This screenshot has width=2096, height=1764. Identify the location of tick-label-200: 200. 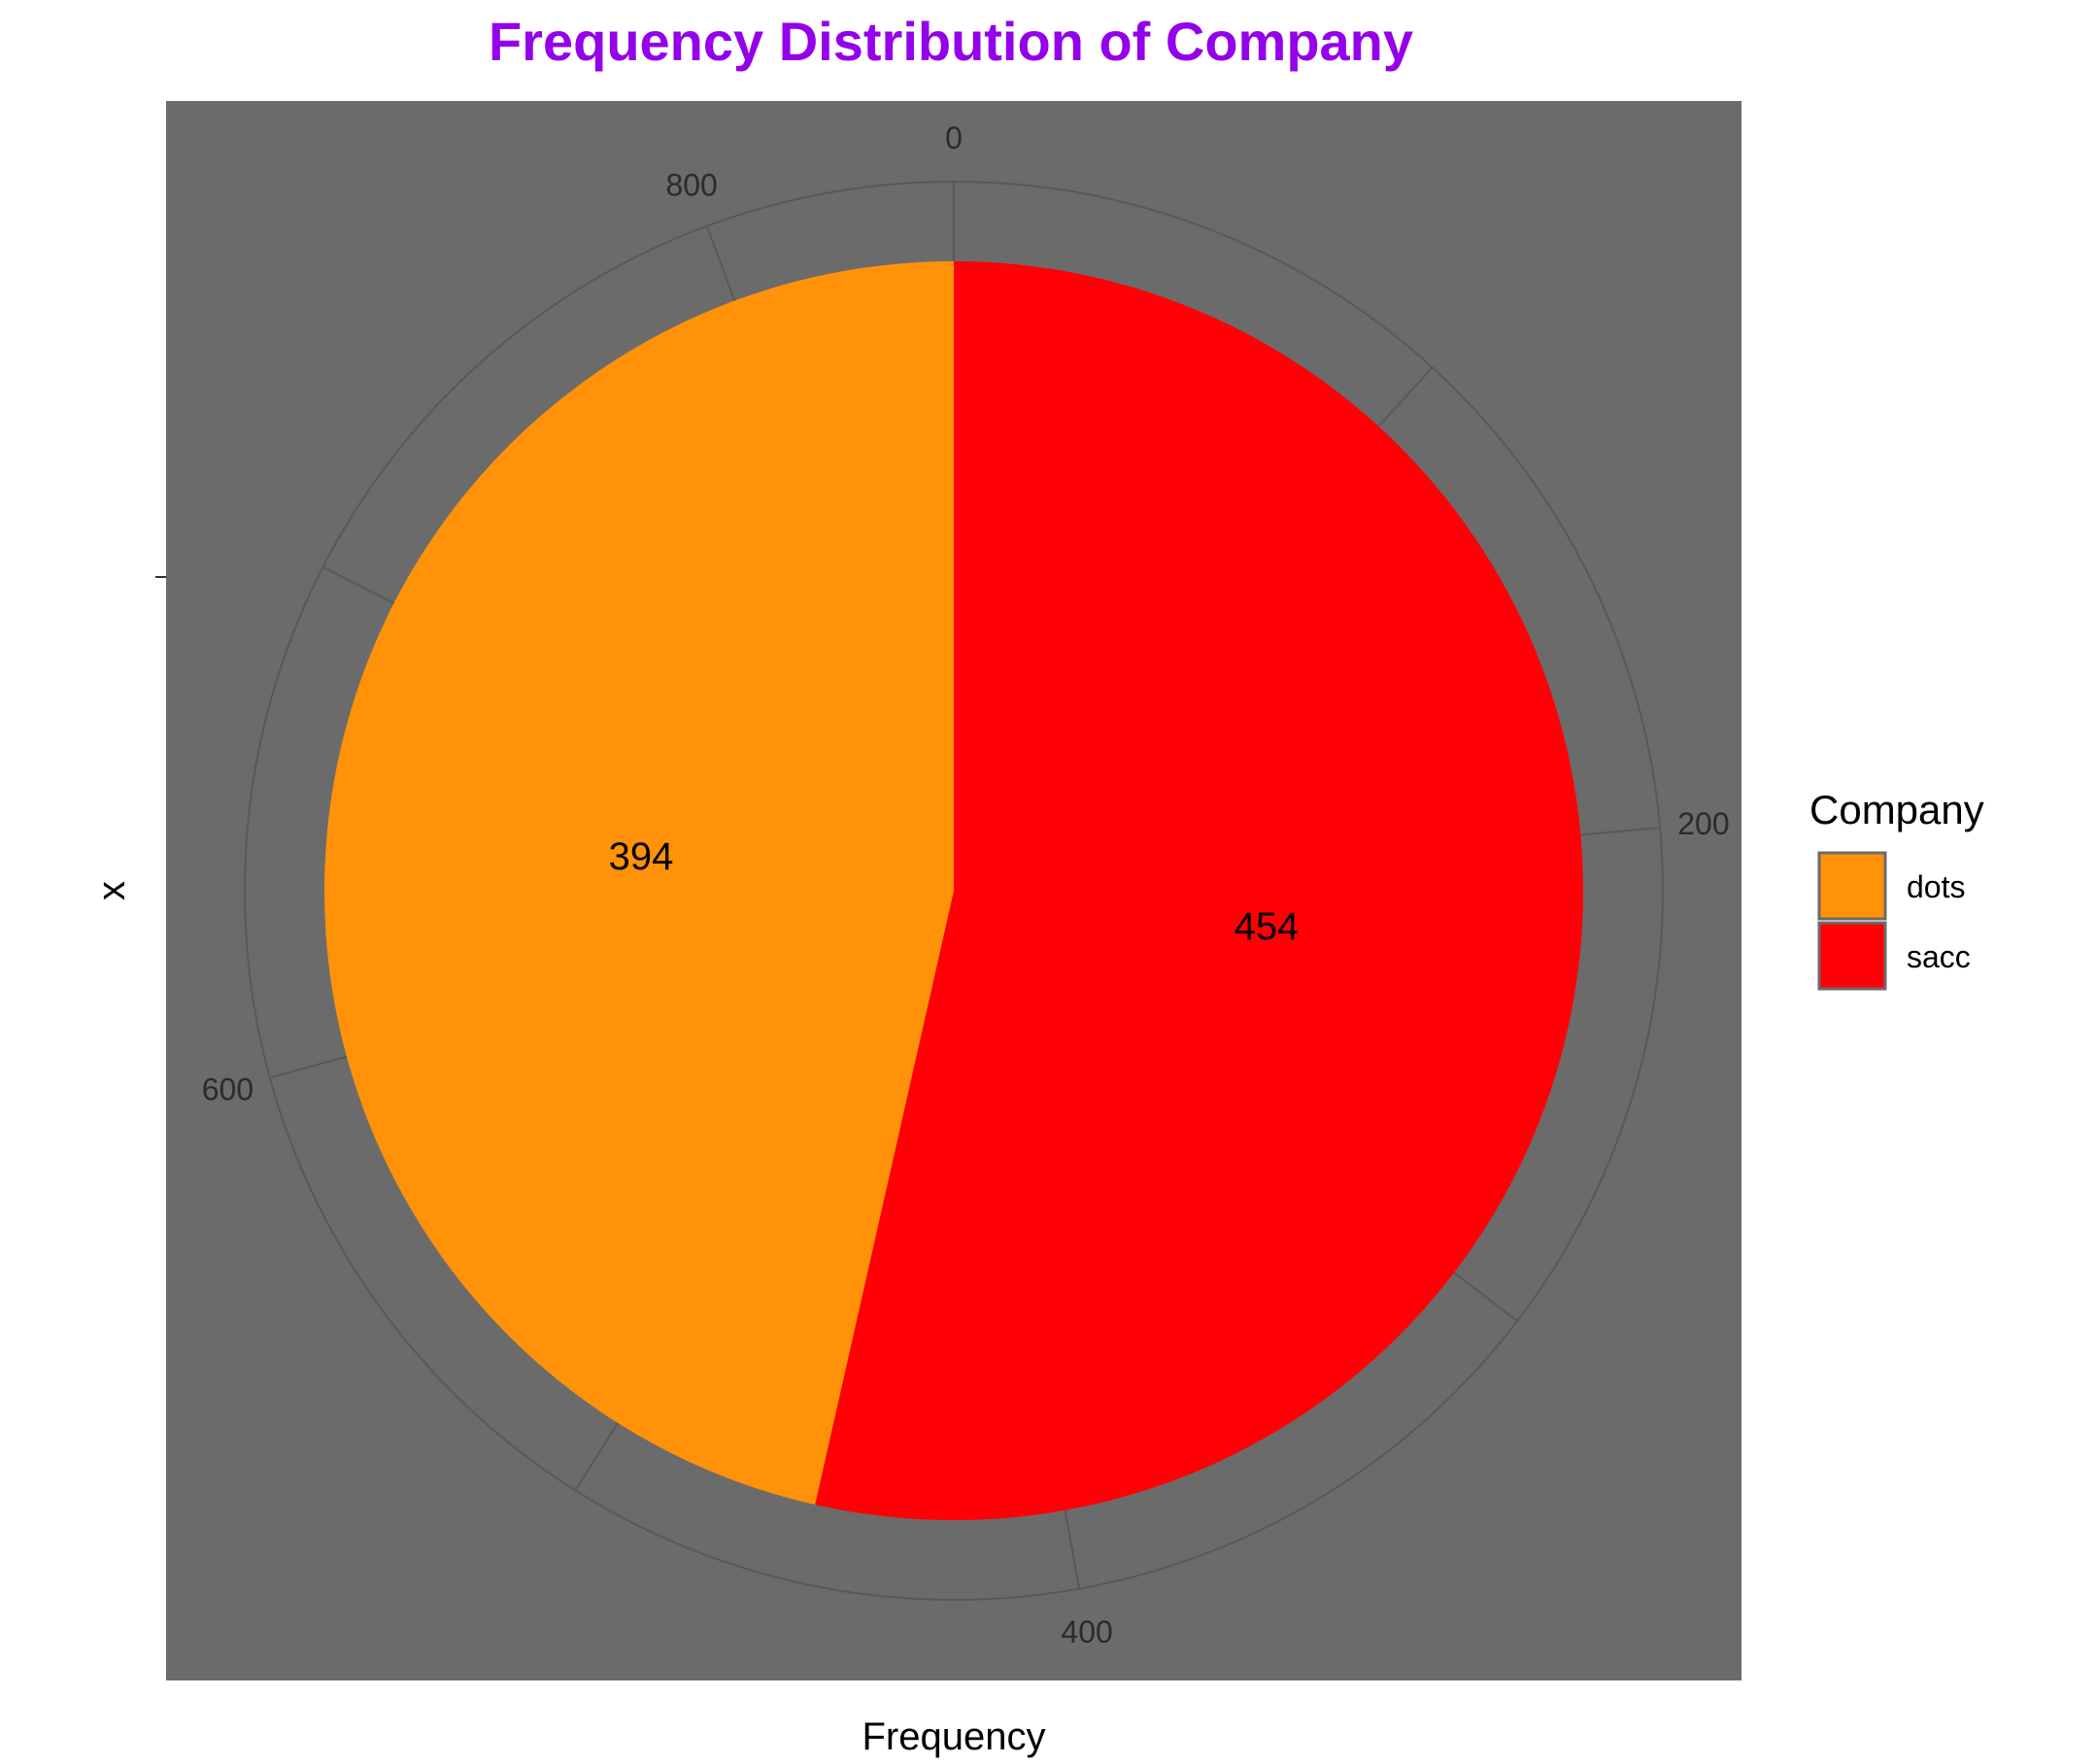
(1703, 823).